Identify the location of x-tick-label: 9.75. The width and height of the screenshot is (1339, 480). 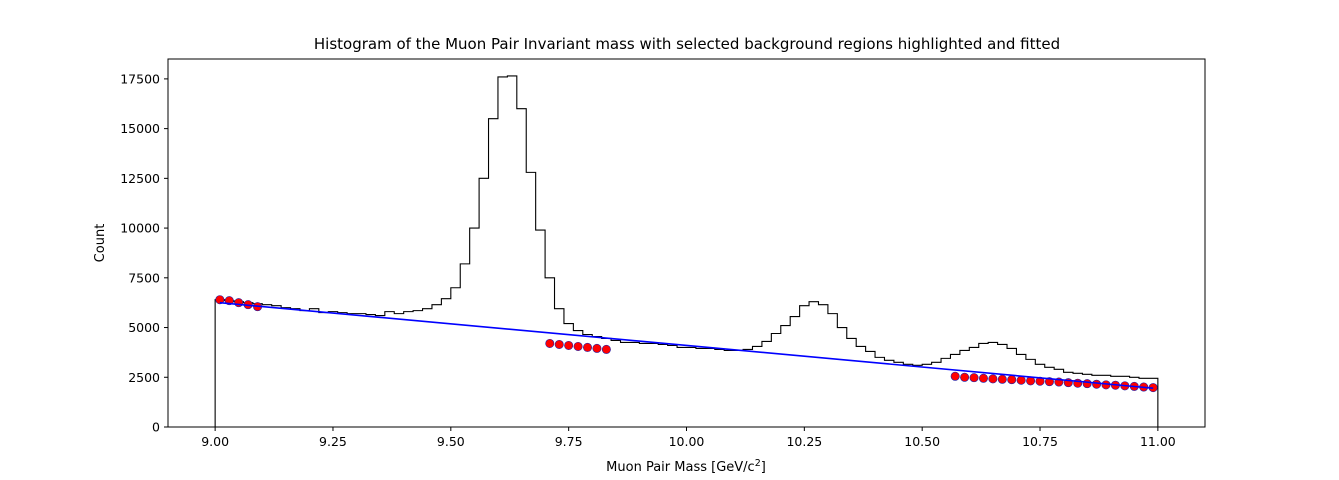
(569, 441).